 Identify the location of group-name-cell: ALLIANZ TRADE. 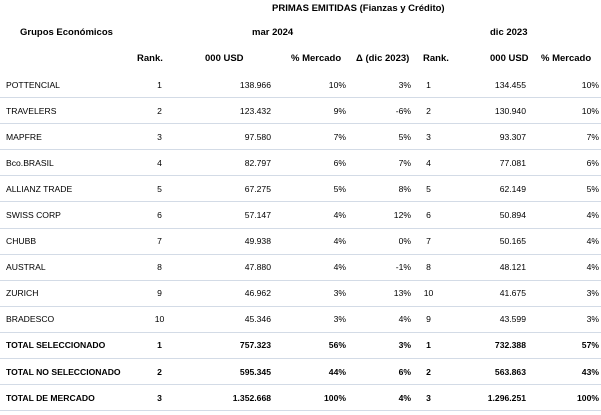
(68, 189).